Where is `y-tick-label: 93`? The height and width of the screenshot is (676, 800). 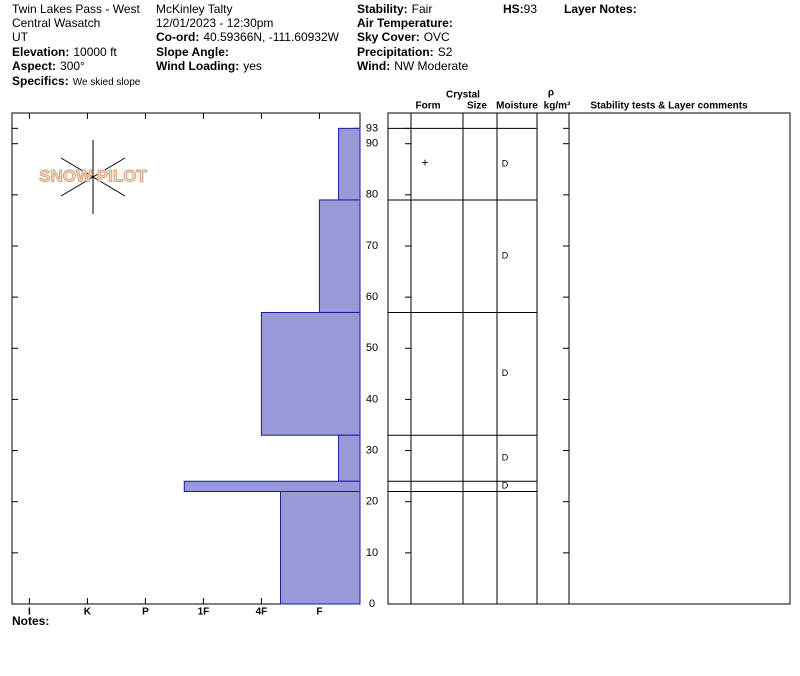
y-tick-label: 93 is located at coordinates (372, 128).